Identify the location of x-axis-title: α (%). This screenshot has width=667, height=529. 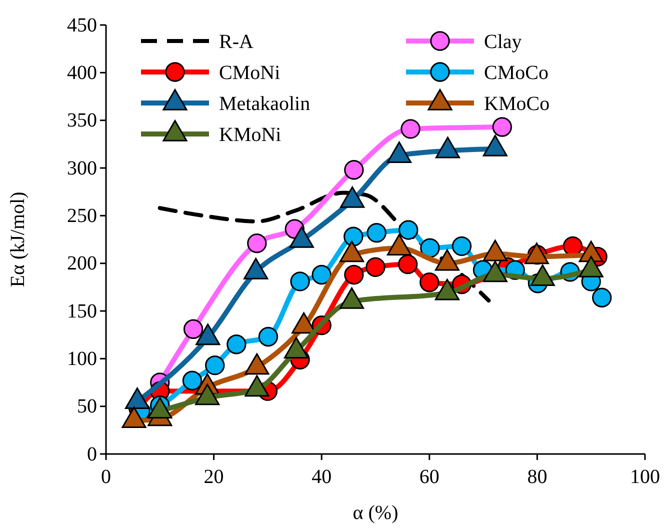
(375, 513).